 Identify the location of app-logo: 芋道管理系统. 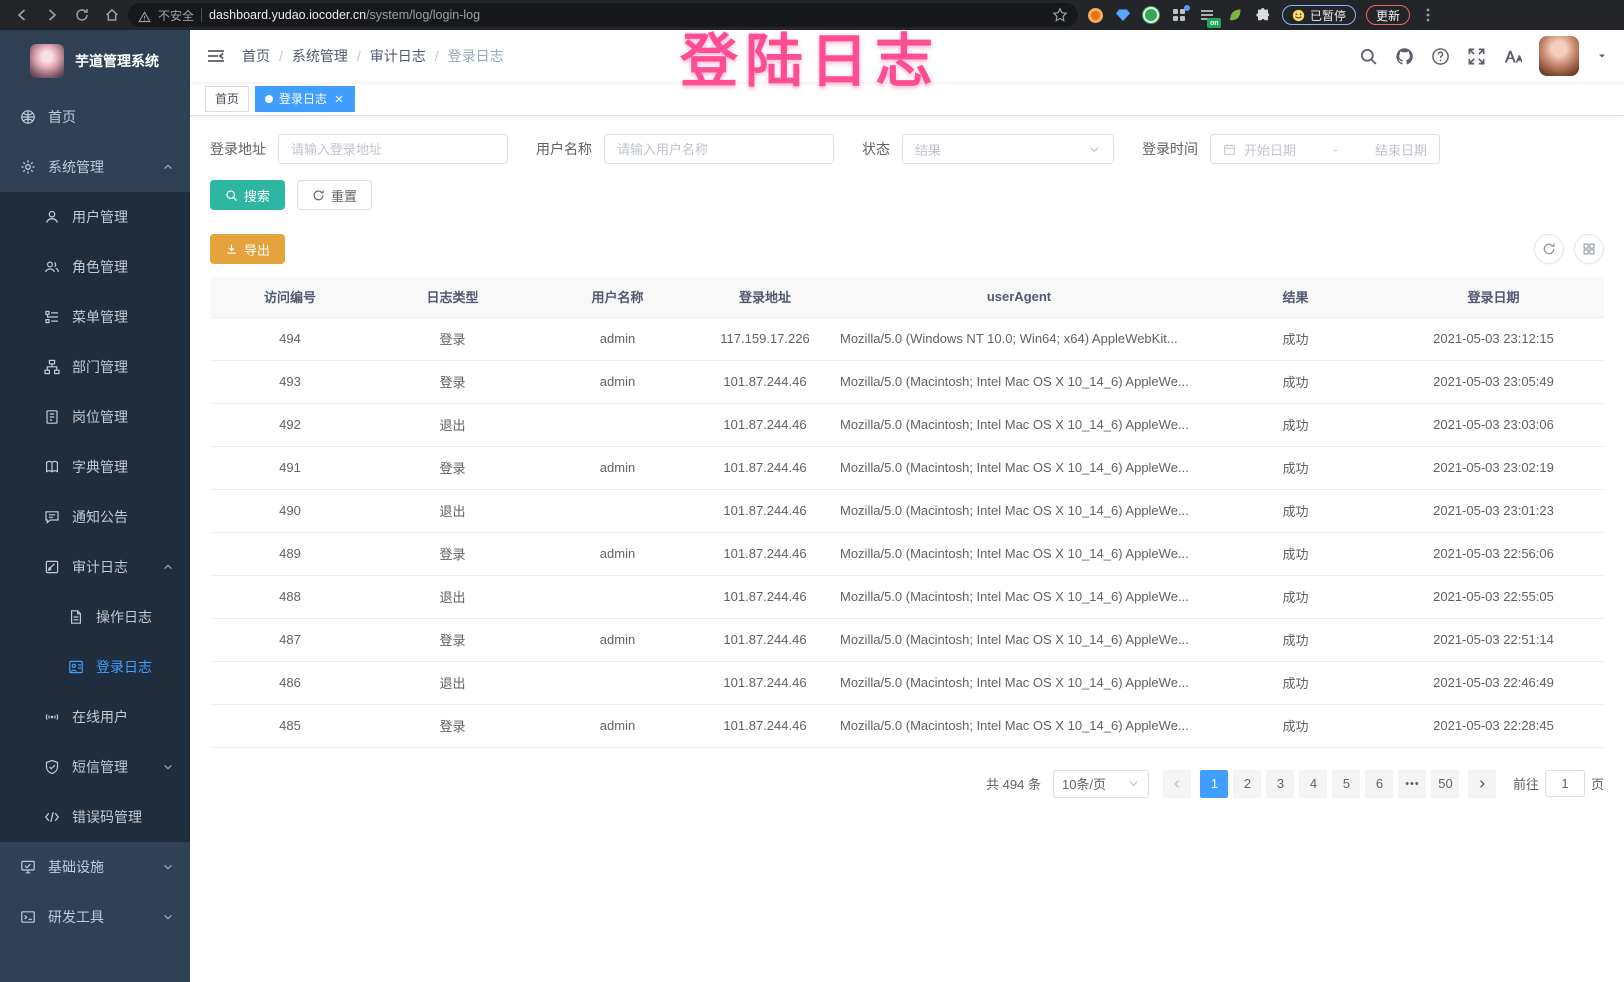
(95, 61).